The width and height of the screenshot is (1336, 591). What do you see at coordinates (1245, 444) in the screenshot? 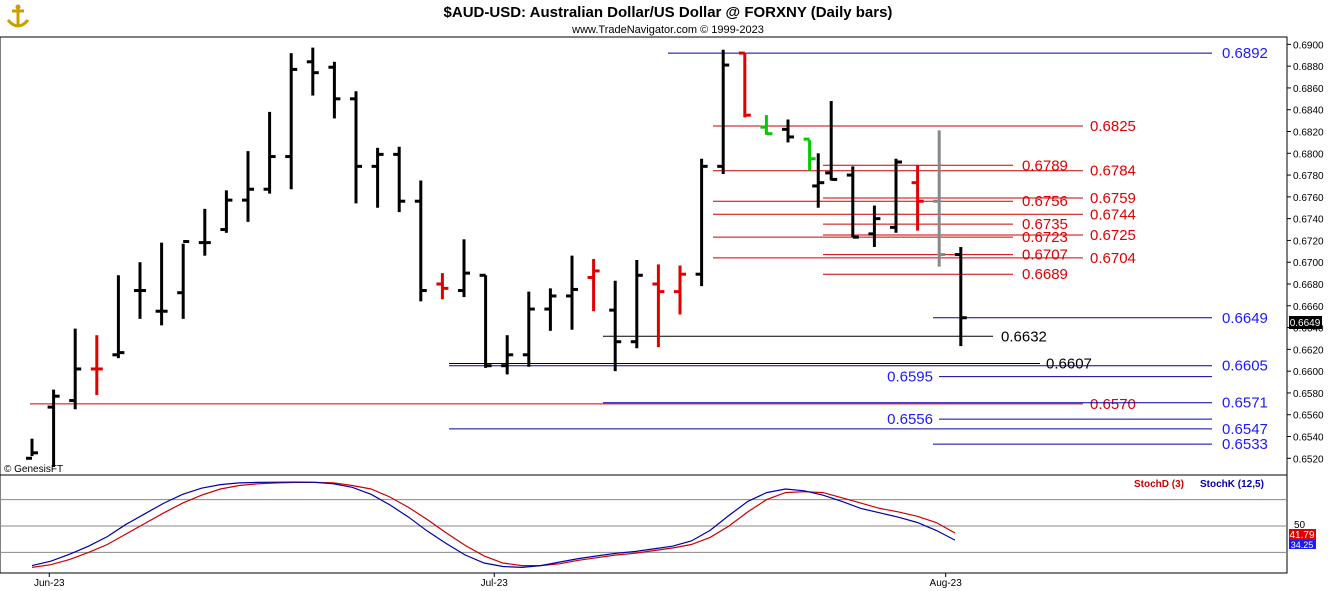
I see `level-label: 0.6533` at bounding box center [1245, 444].